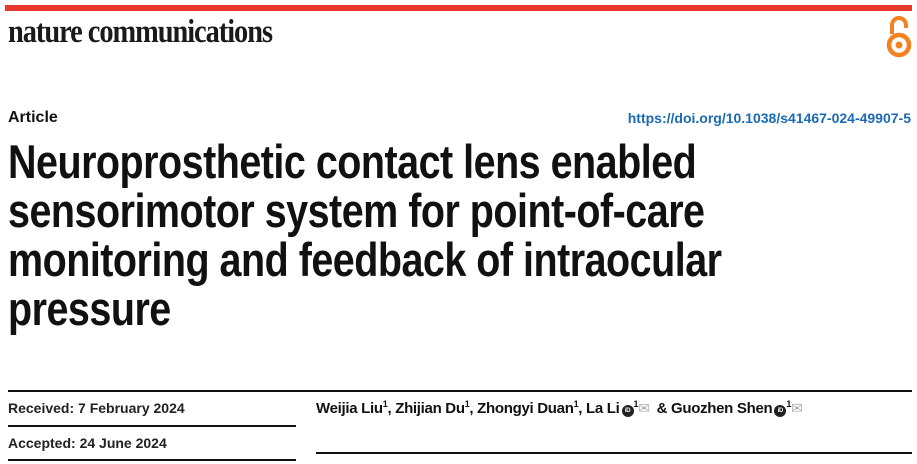 The height and width of the screenshot is (464, 917). What do you see at coordinates (458, 8) in the screenshot?
I see `journal-accent-bar` at bounding box center [458, 8].